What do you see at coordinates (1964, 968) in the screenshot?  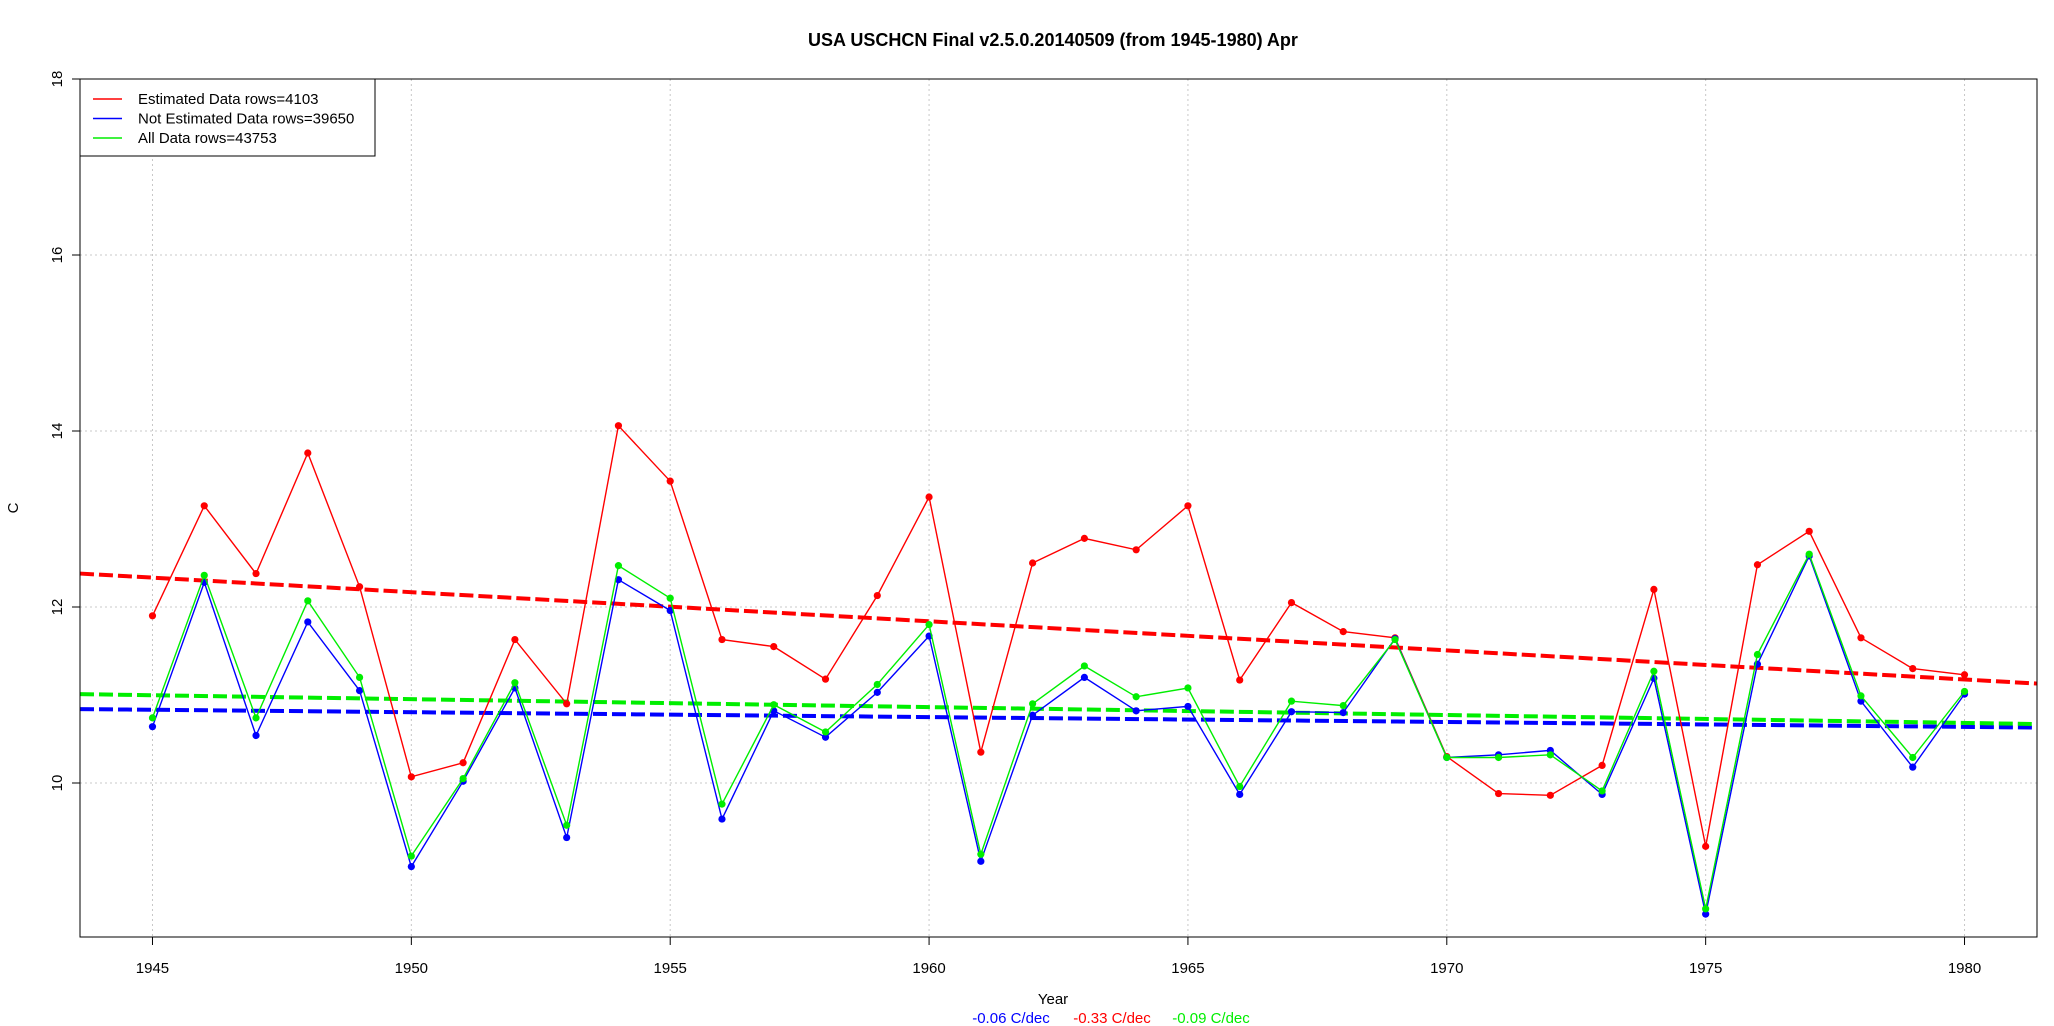 I see `x-tick-label: 1980` at bounding box center [1964, 968].